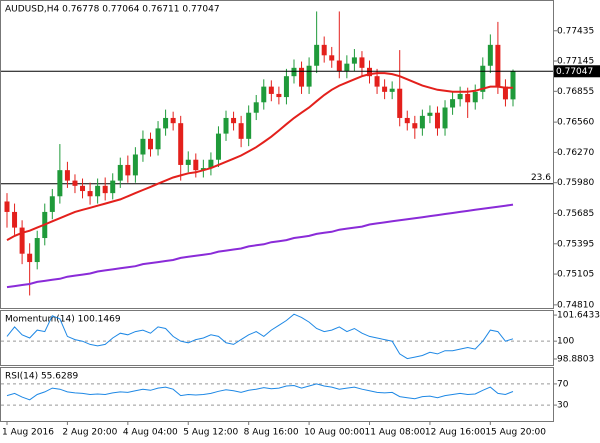  What do you see at coordinates (575, 244) in the screenshot?
I see `y-tick-label: 0.75395` at bounding box center [575, 244].